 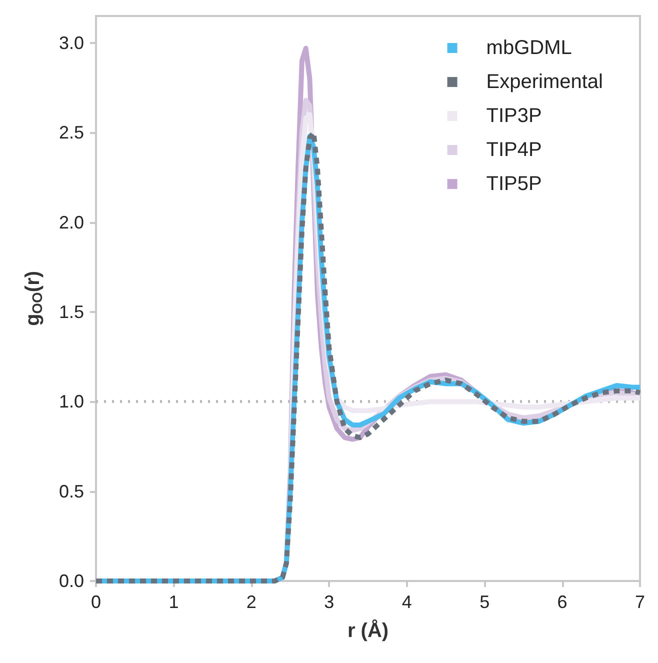 I want to click on x-tick-label: 4, so click(x=407, y=602).